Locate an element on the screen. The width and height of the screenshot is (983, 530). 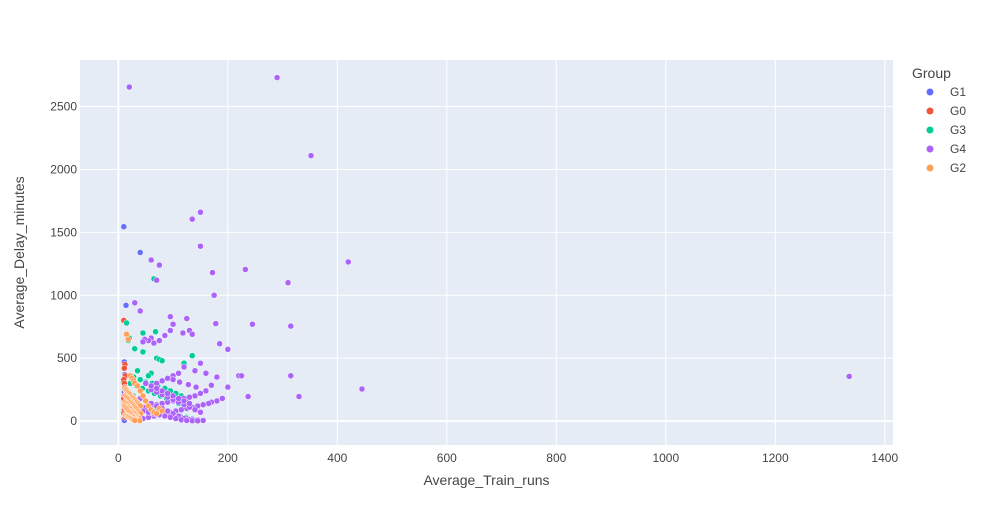
legend-item-G0: G0 is located at coordinates (946, 111).